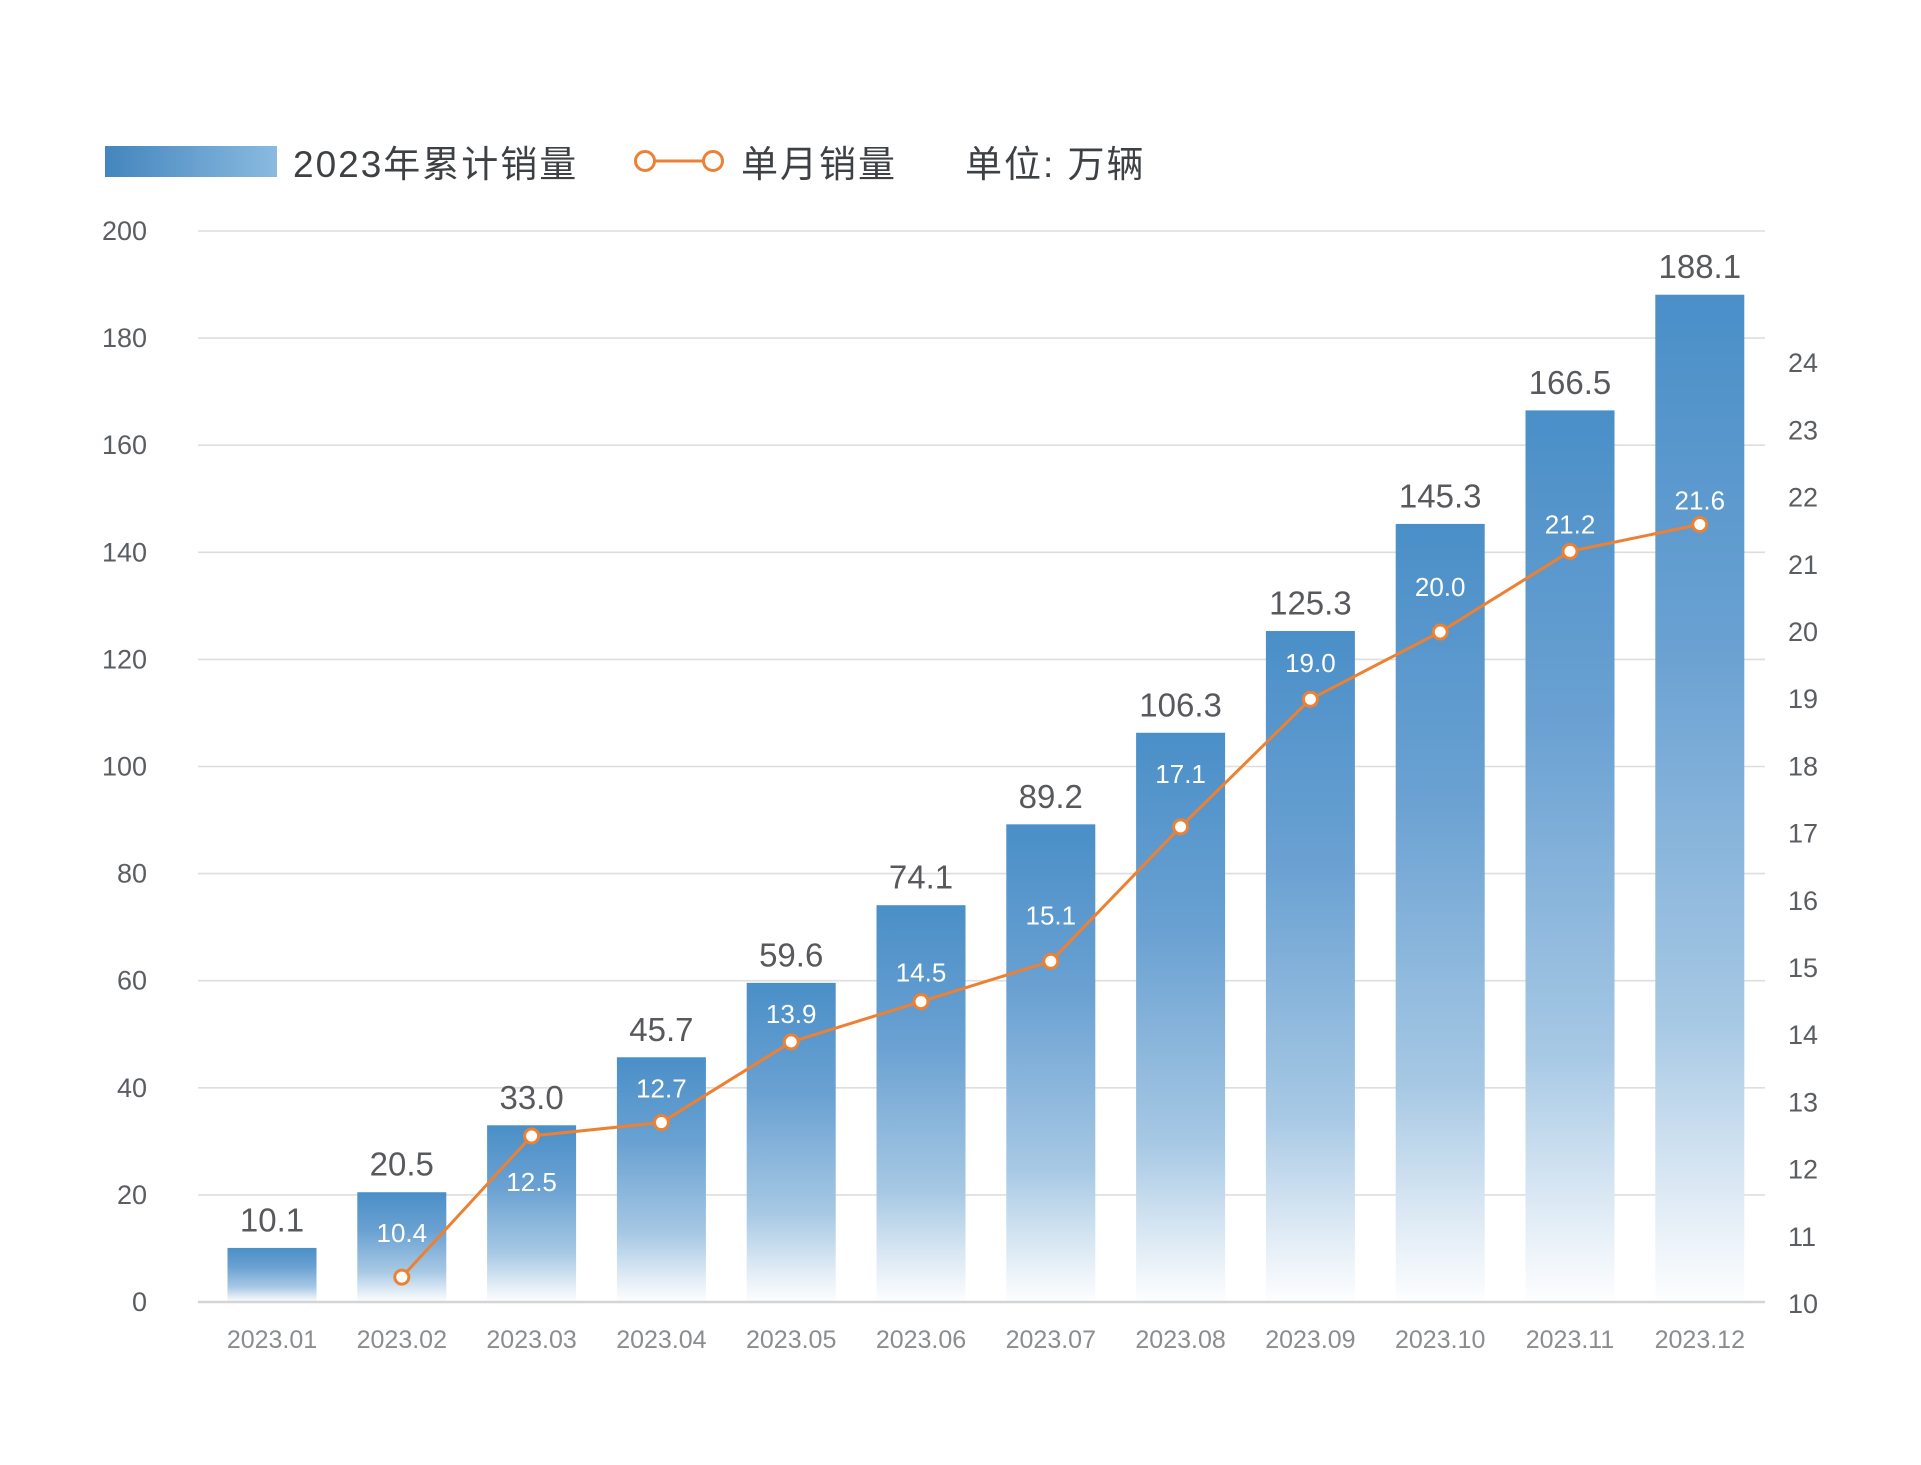 This screenshot has width=1921, height=1465. I want to click on line-point-label: 21.6, so click(1699, 500).